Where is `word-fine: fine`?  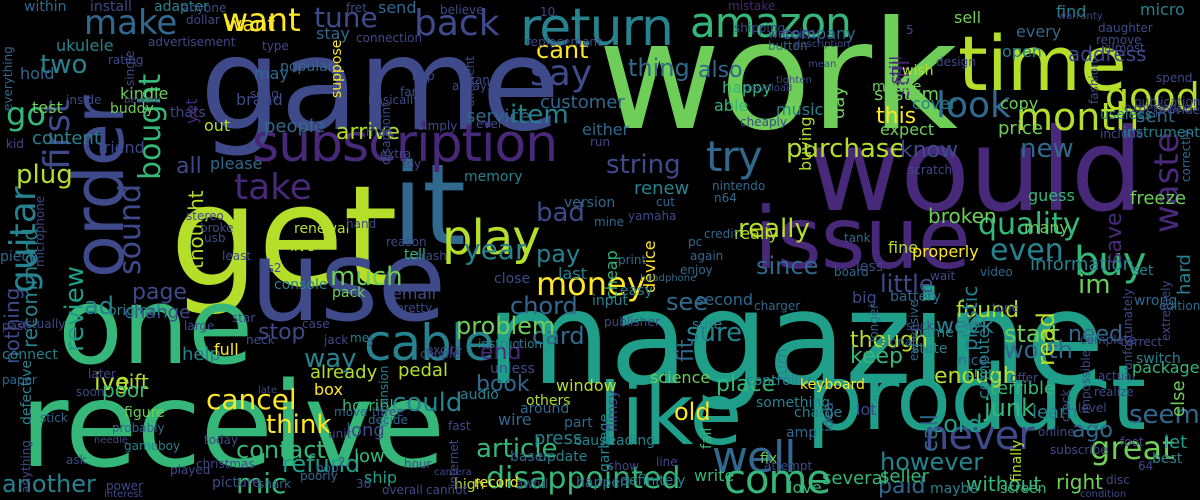
word-fine: fine is located at coordinates (903, 247).